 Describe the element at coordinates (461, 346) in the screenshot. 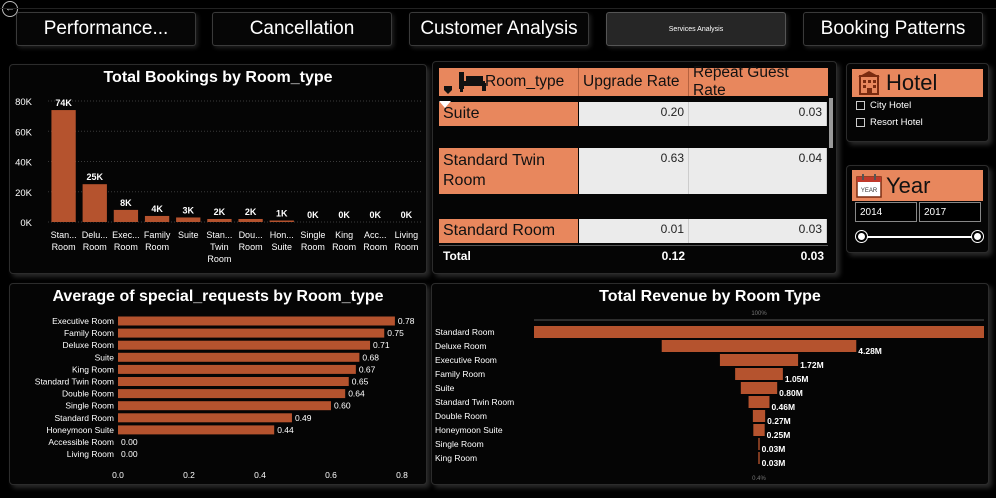

I see `category-label: Deluxe Room` at that location.